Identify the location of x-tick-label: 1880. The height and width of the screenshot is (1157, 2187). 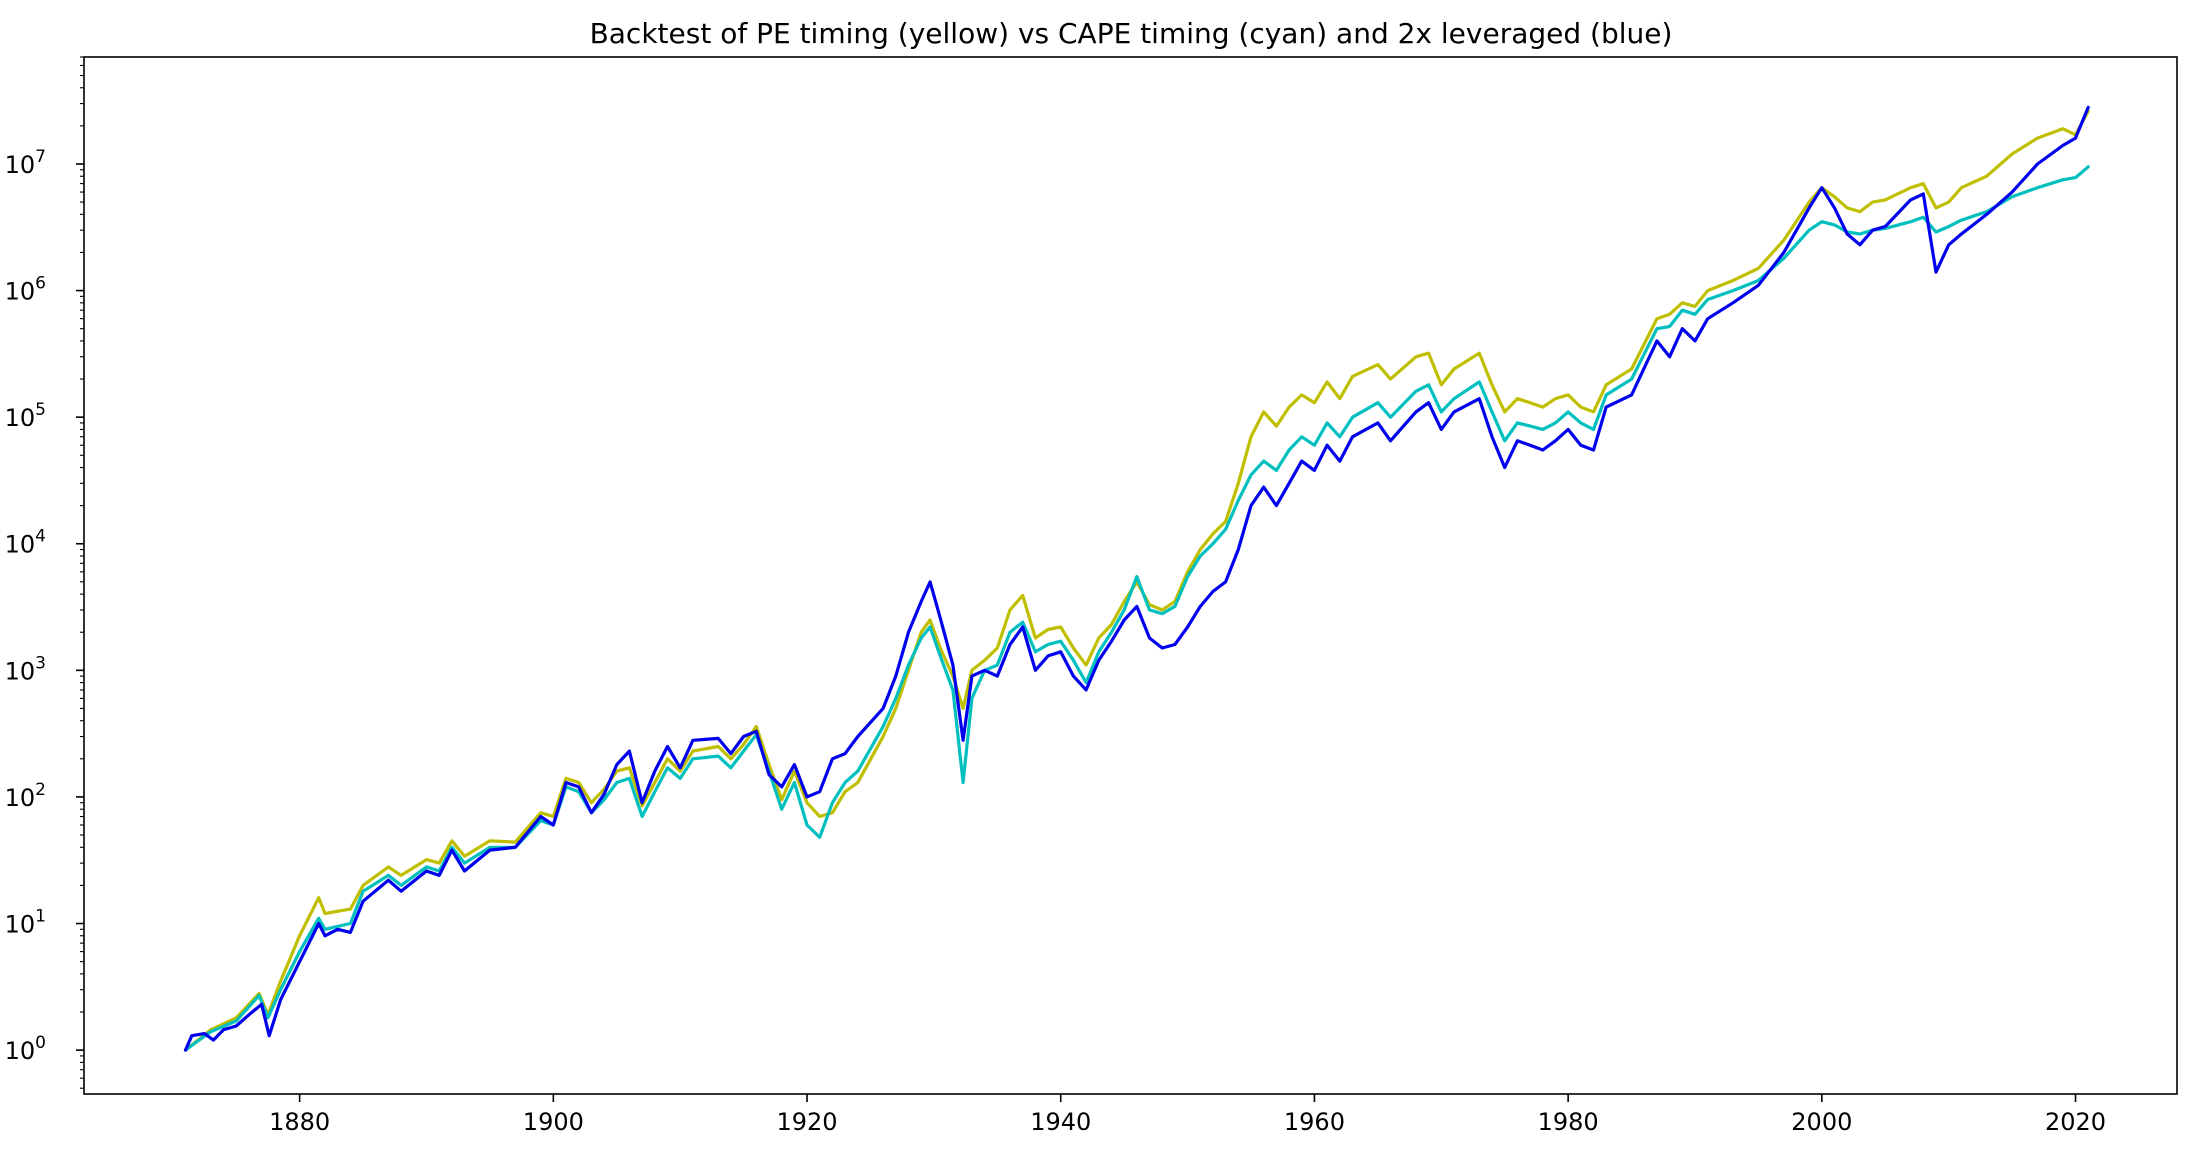
(299, 1122).